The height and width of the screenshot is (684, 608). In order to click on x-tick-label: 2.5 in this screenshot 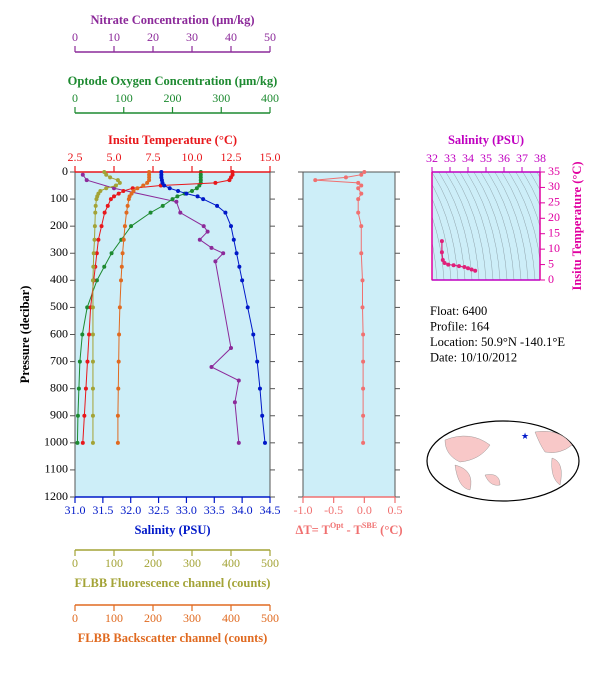, I will do `click(75, 157)`.